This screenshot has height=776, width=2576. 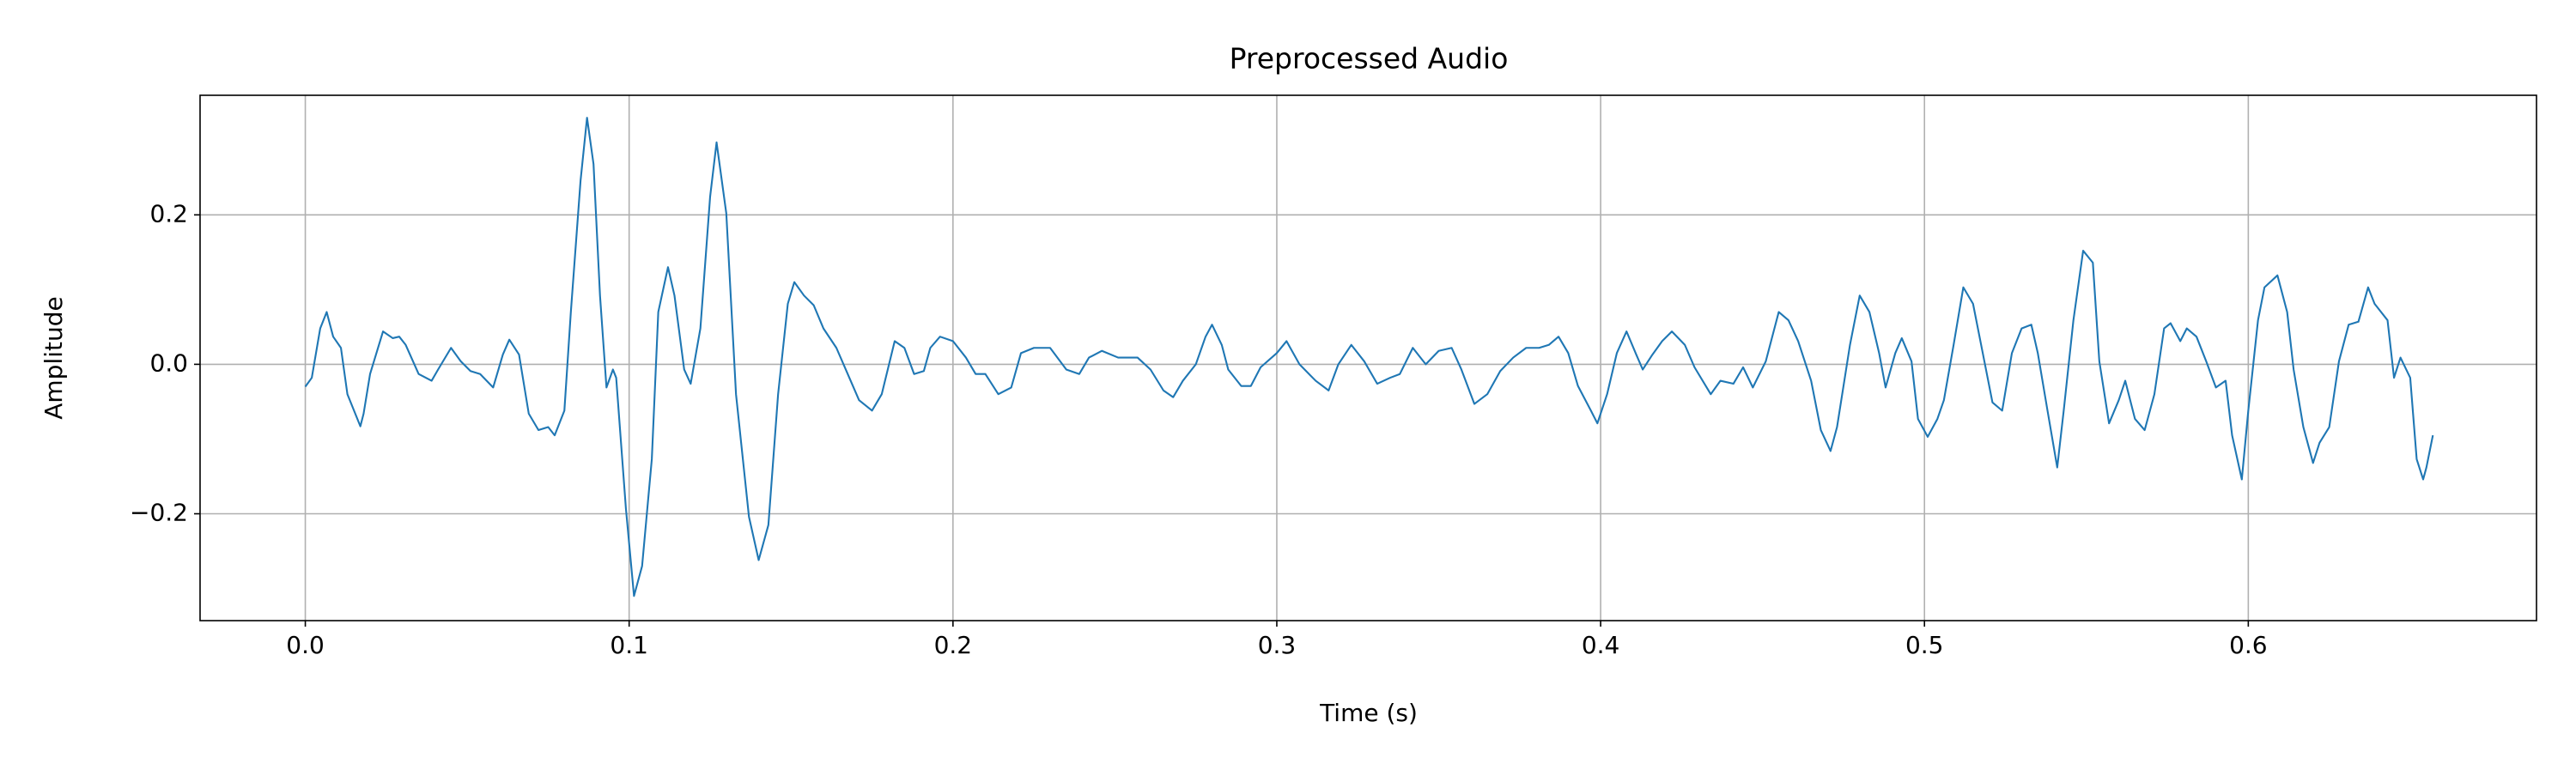 What do you see at coordinates (954, 645) in the screenshot?
I see `x-tick-label: 0.2` at bounding box center [954, 645].